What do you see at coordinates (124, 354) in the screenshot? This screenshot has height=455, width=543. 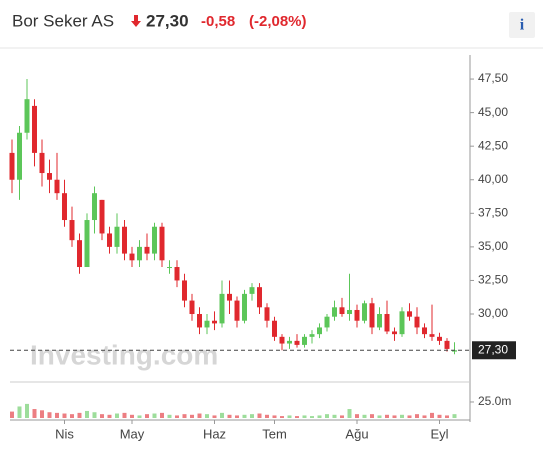 I see `watermark: Investing.com` at bounding box center [124, 354].